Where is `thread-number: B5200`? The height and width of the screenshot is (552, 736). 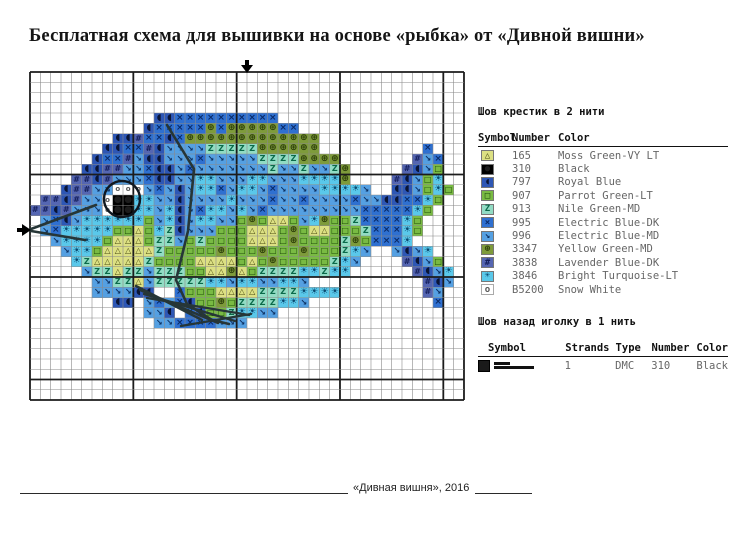 thread-number: B5200 is located at coordinates (528, 289).